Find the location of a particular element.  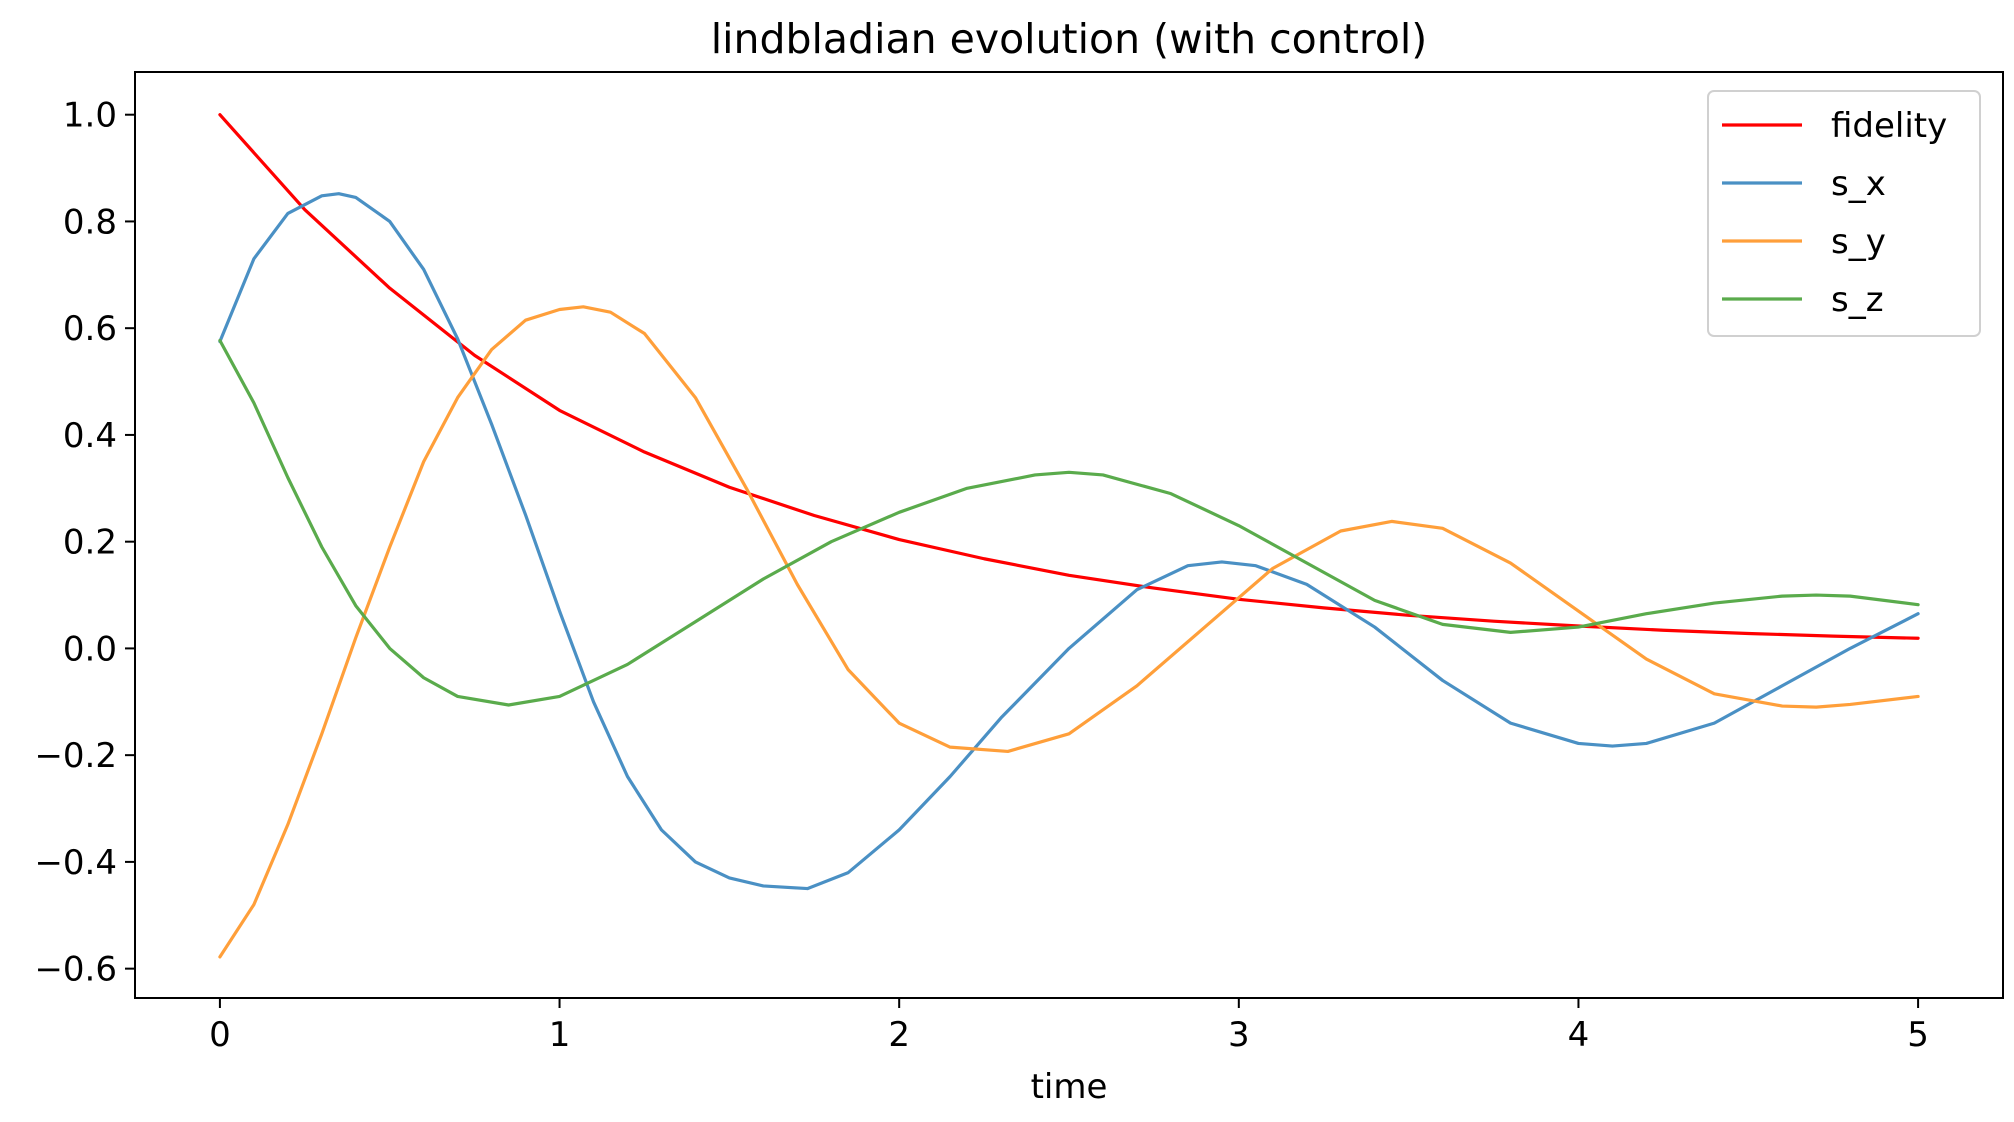

y-tick-label: 0.2 is located at coordinates (90, 543).